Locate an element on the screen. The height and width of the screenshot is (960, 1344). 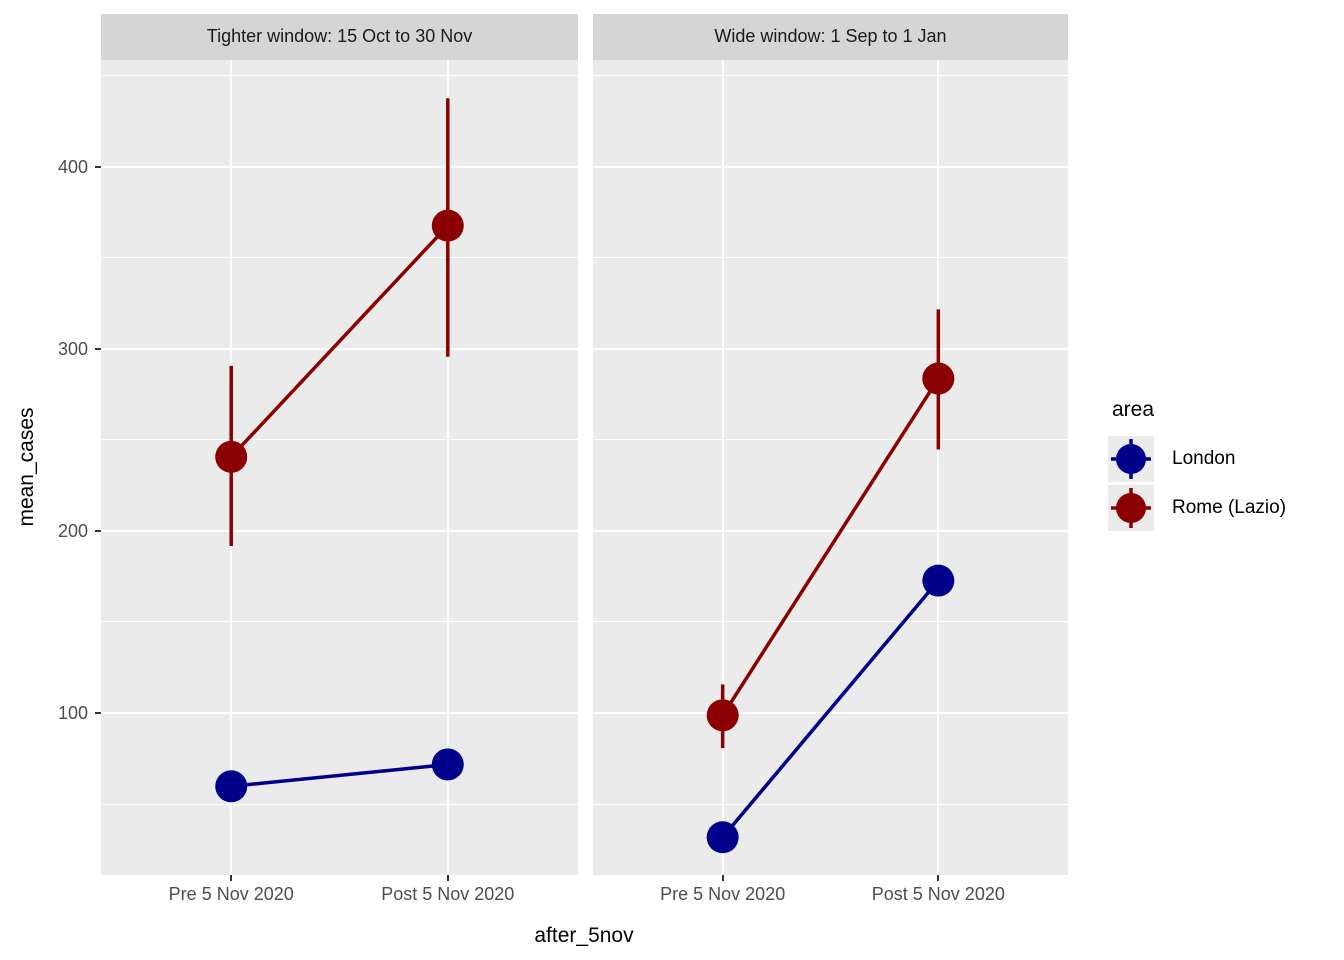
legend-key-london is located at coordinates (1131, 459).